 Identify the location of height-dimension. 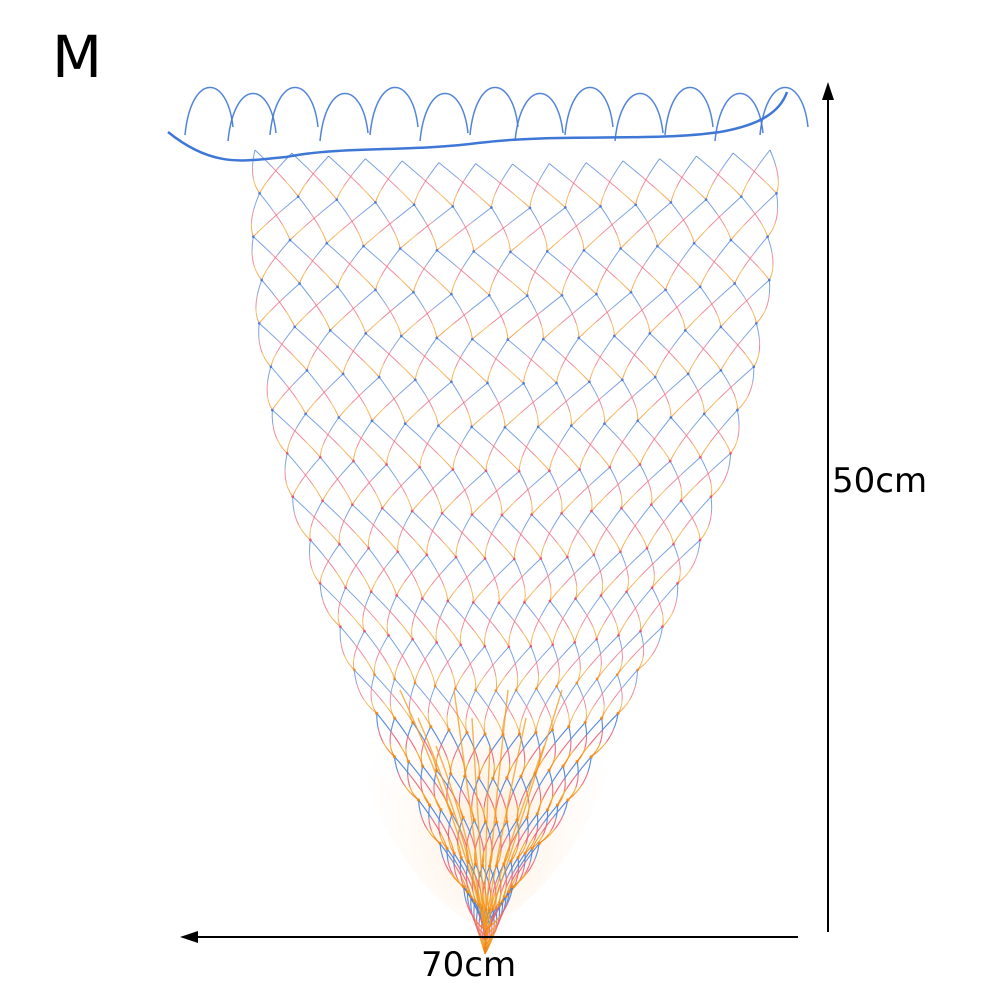
(828, 507).